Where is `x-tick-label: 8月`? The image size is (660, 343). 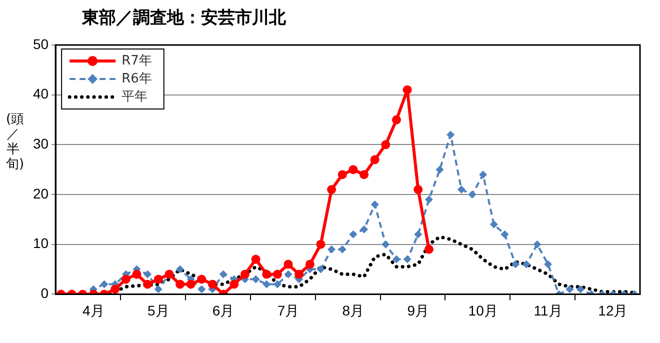
x-tick-label: 8月 is located at coordinates (353, 310).